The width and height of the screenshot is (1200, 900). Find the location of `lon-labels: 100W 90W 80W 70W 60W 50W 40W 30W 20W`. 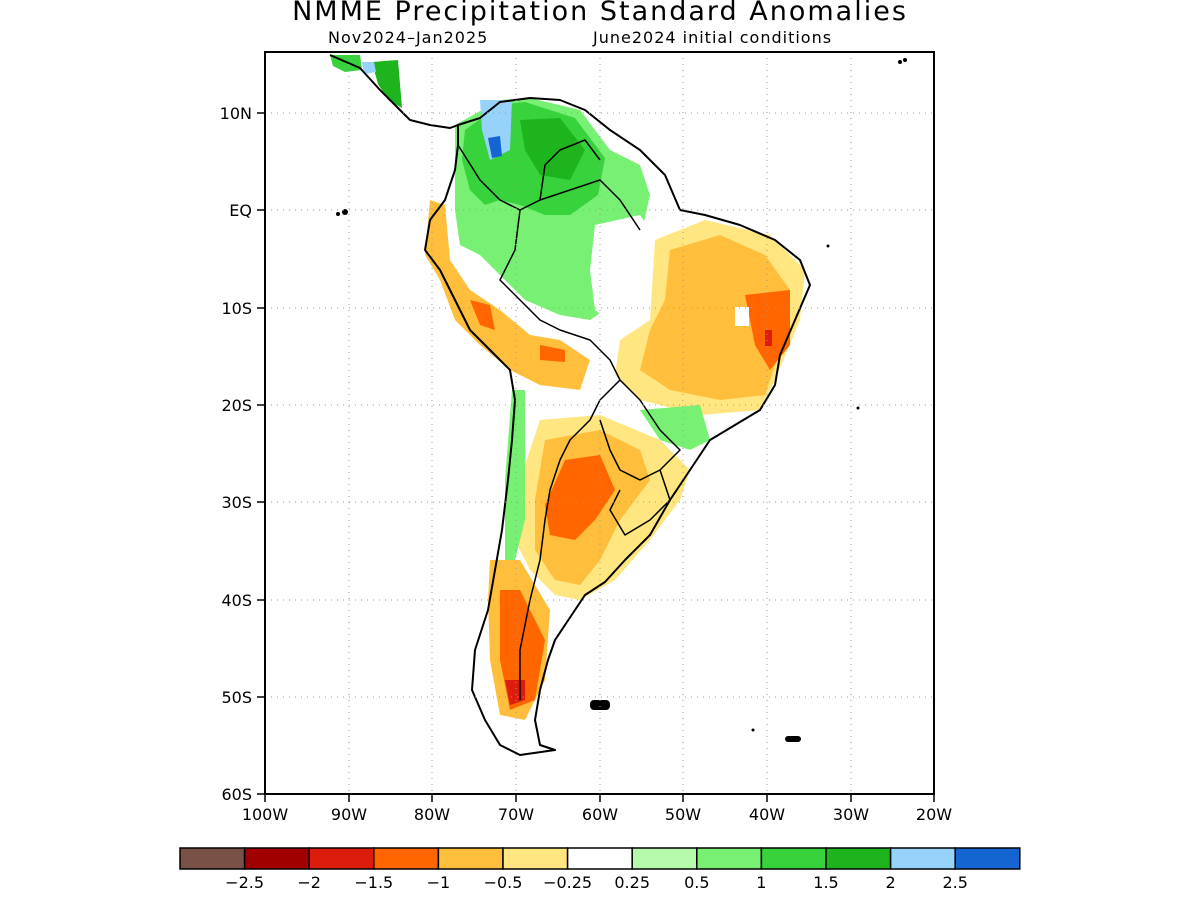

lon-labels: 100W 90W 80W 70W 60W 50W 40W 30W 20W is located at coordinates (597, 814).